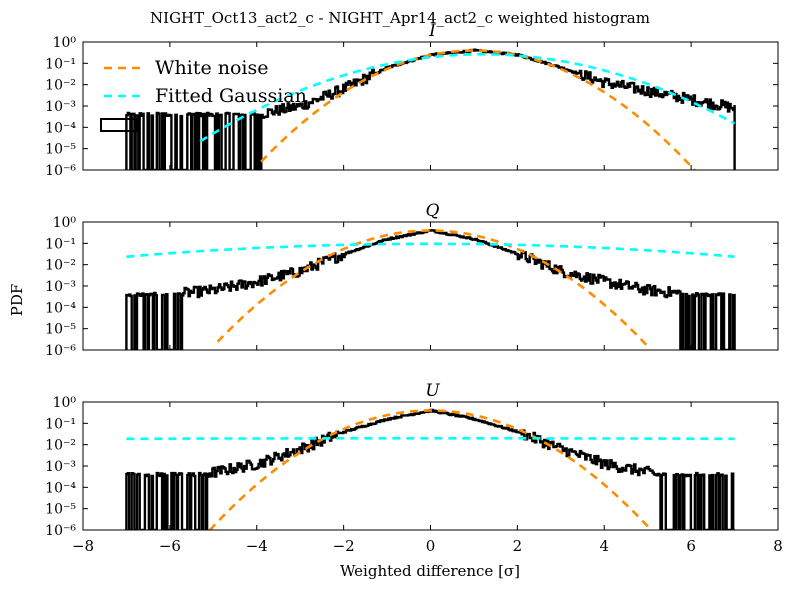  What do you see at coordinates (119, 125) in the screenshot?
I see `legend-swatch-histogram` at bounding box center [119, 125].